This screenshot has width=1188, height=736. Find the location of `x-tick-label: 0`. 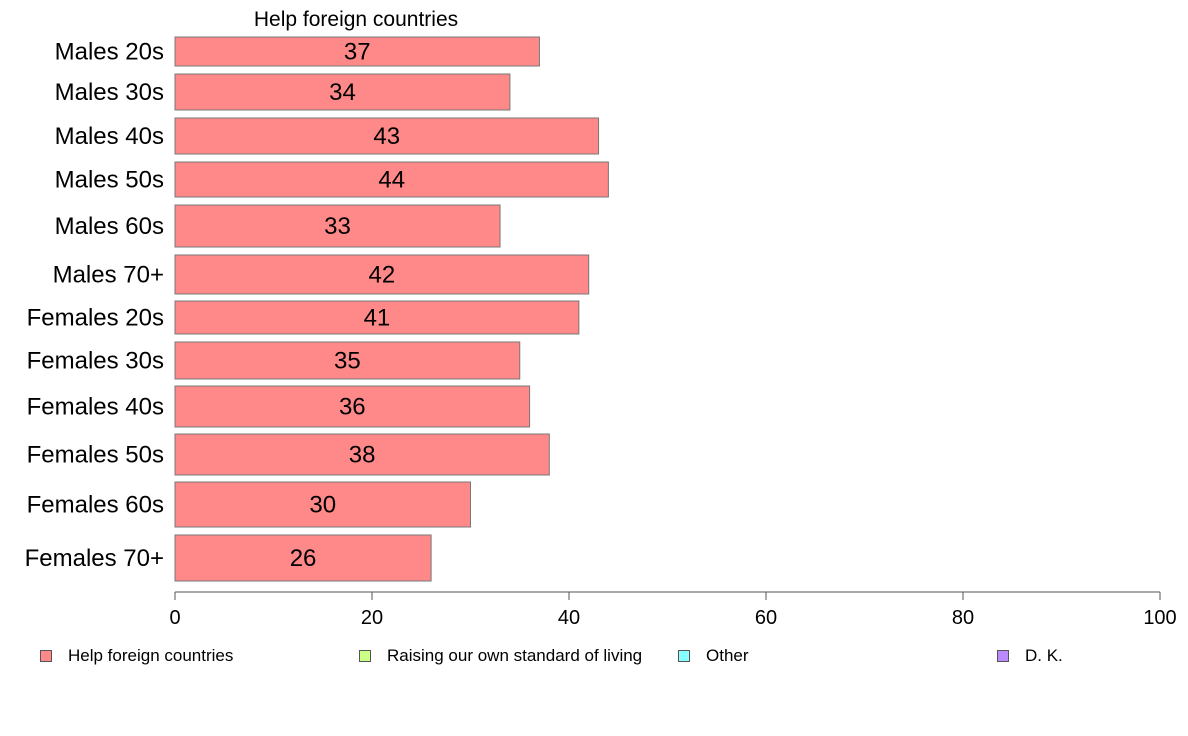

x-tick-label: 0 is located at coordinates (174, 618).